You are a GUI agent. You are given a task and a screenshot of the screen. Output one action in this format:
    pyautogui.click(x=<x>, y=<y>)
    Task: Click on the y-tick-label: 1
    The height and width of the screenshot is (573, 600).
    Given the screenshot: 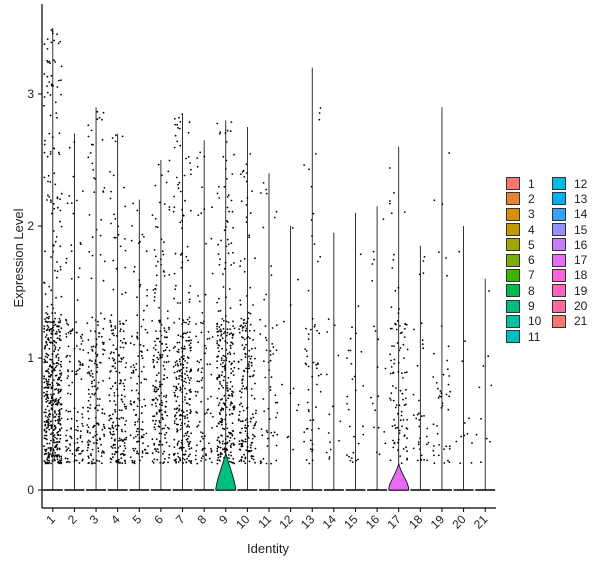 What is the action you would take?
    pyautogui.click(x=30, y=358)
    